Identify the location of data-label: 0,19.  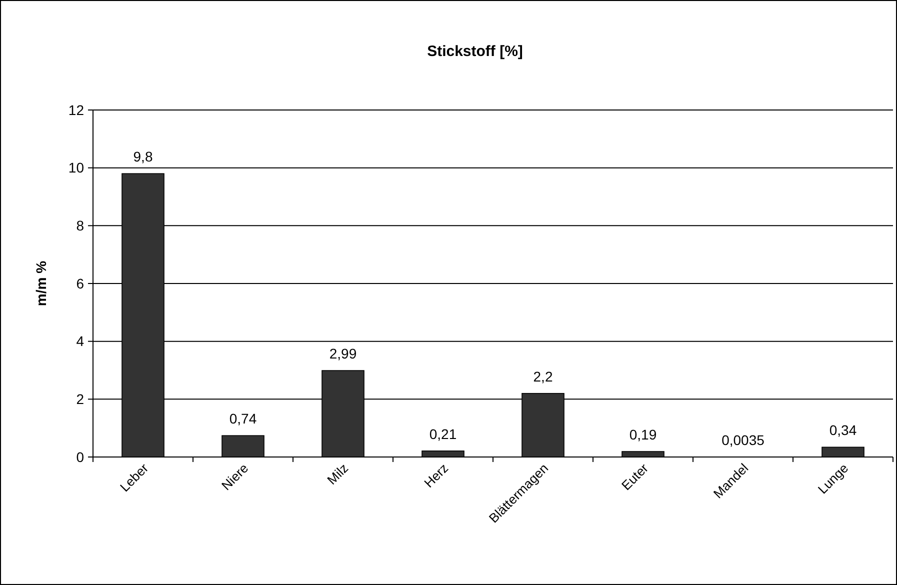
(643, 434).